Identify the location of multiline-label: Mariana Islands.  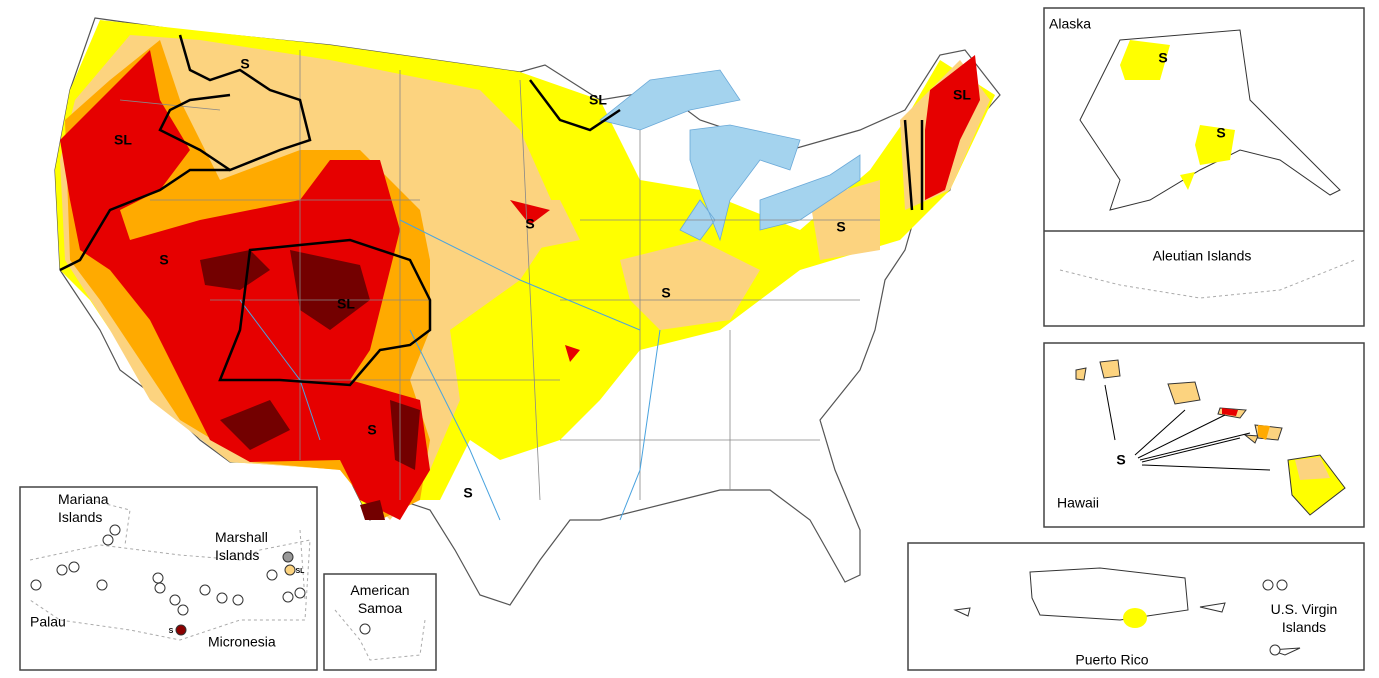
(83, 508).